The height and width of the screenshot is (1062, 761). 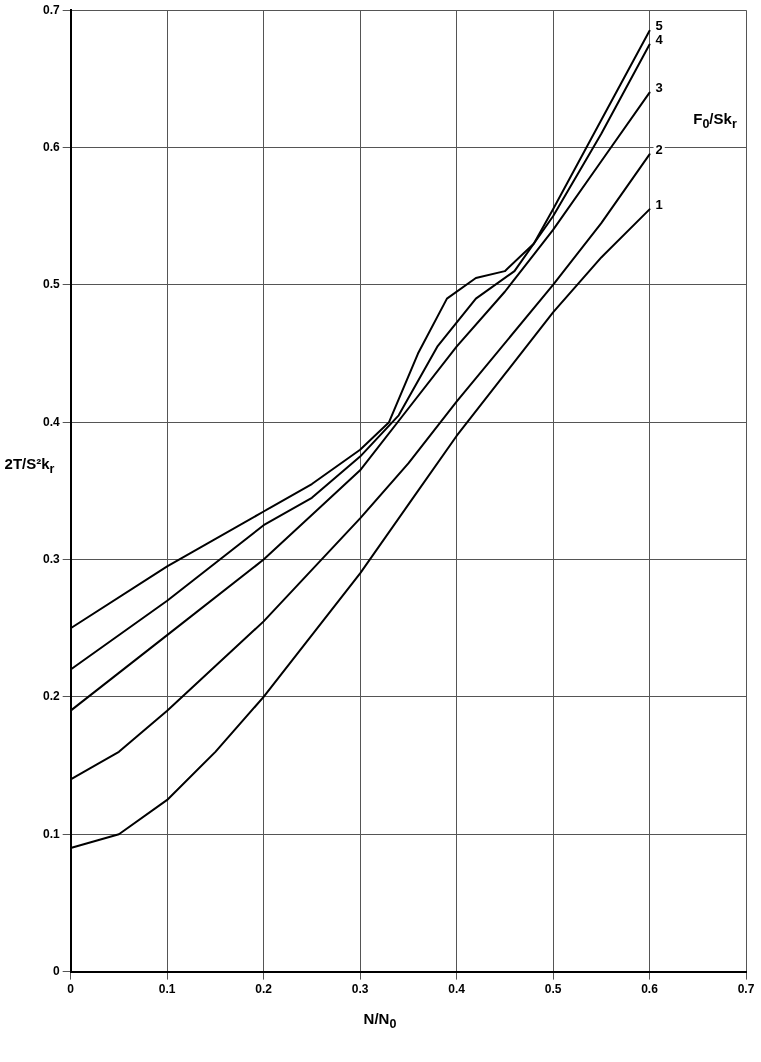 I want to click on y-tick-label: 0.2, so click(x=51, y=696).